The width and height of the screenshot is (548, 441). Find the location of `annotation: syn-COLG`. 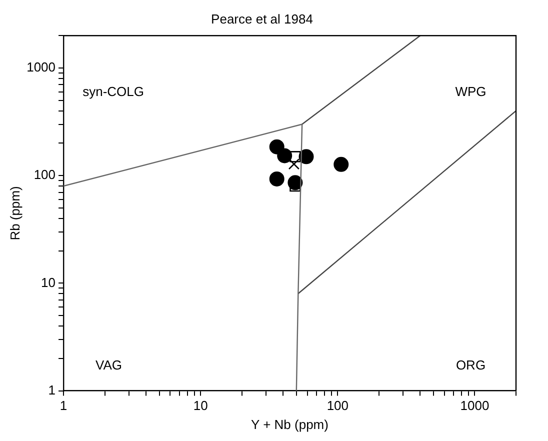

annotation: syn-COLG is located at coordinates (113, 92).